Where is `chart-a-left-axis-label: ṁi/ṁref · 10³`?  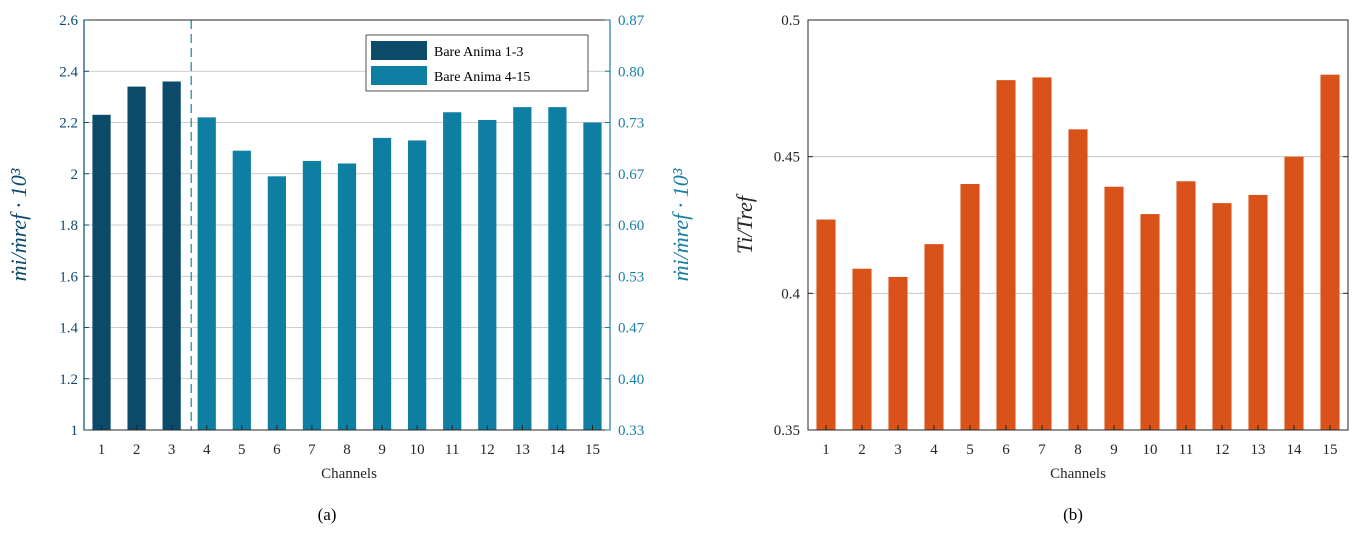
chart-a-left-axis-label: ṁi/ṁref · 10³ is located at coordinates (18, 224).